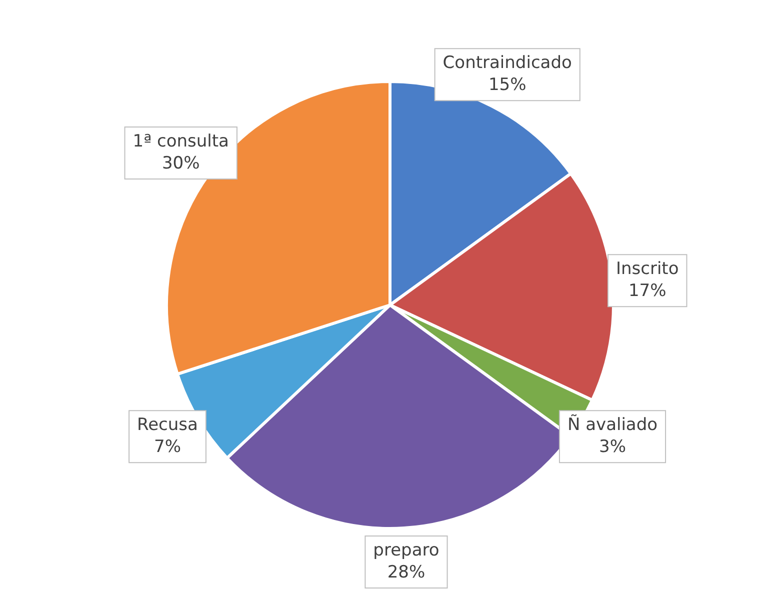 The image size is (760, 592). Describe the element at coordinates (647, 291) in the screenshot. I see `data-label: 17%` at that location.